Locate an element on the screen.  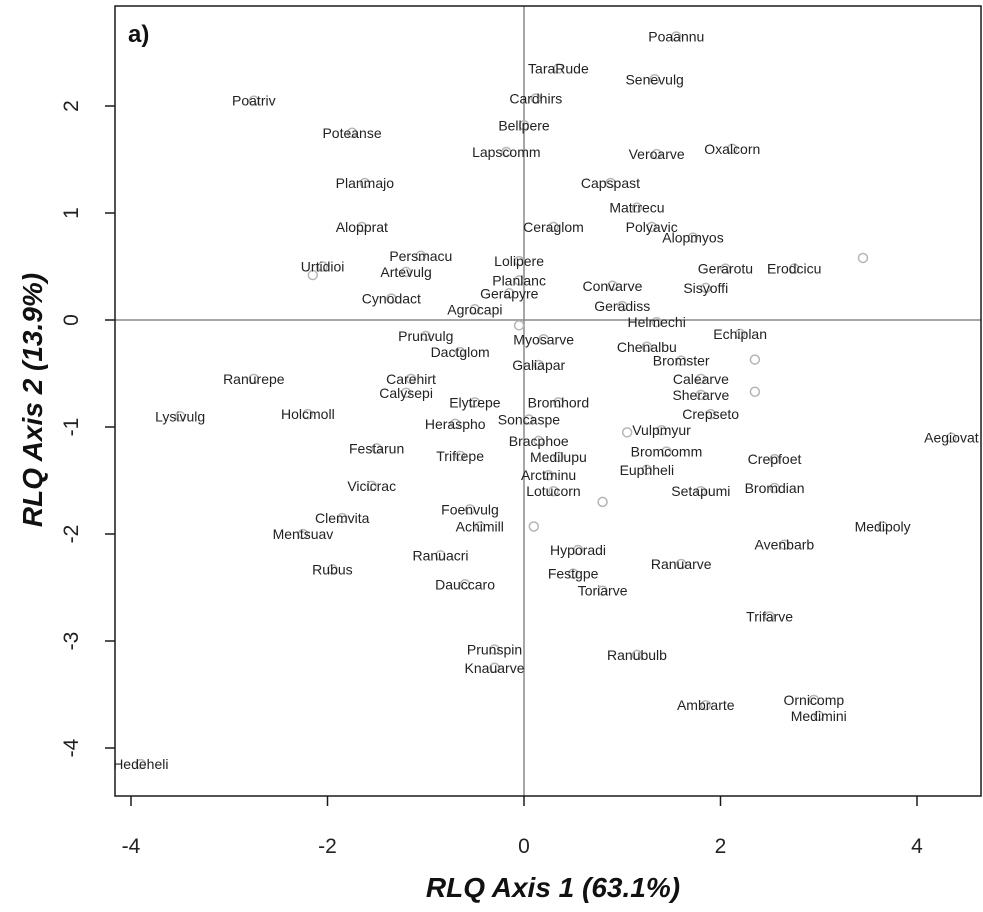
label-hyporadi: Hyporadi is located at coordinates (578, 550).